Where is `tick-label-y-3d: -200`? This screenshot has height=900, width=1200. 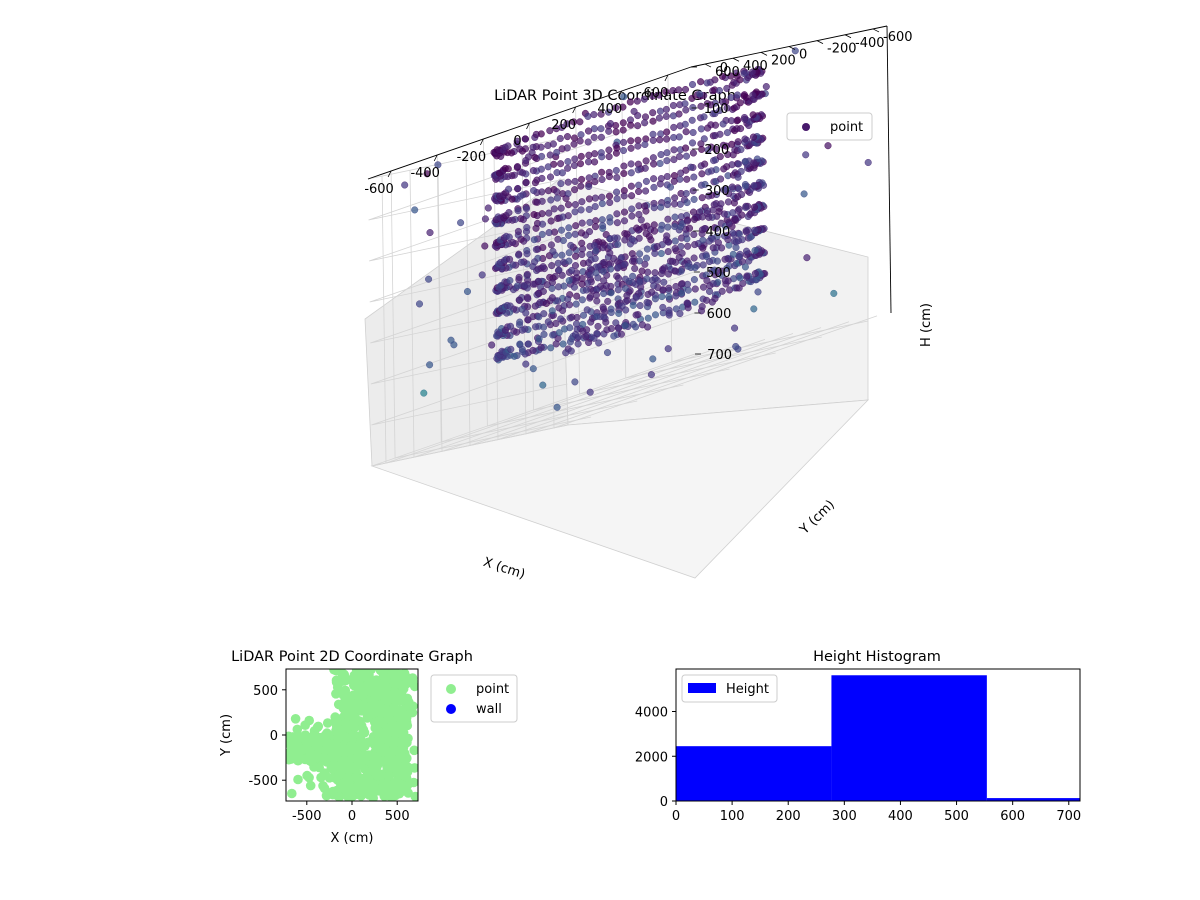
tick-label-y-3d: -200 is located at coordinates (842, 49).